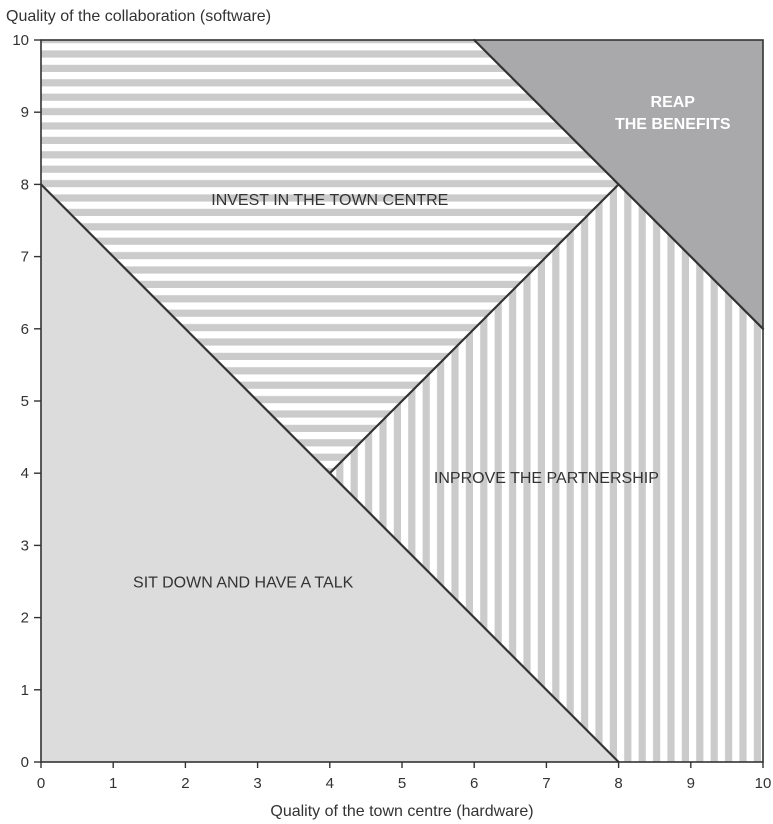  Describe the element at coordinates (401, 811) in the screenshot. I see `x-axis-title: Quality of the town centre (hardware)` at that location.